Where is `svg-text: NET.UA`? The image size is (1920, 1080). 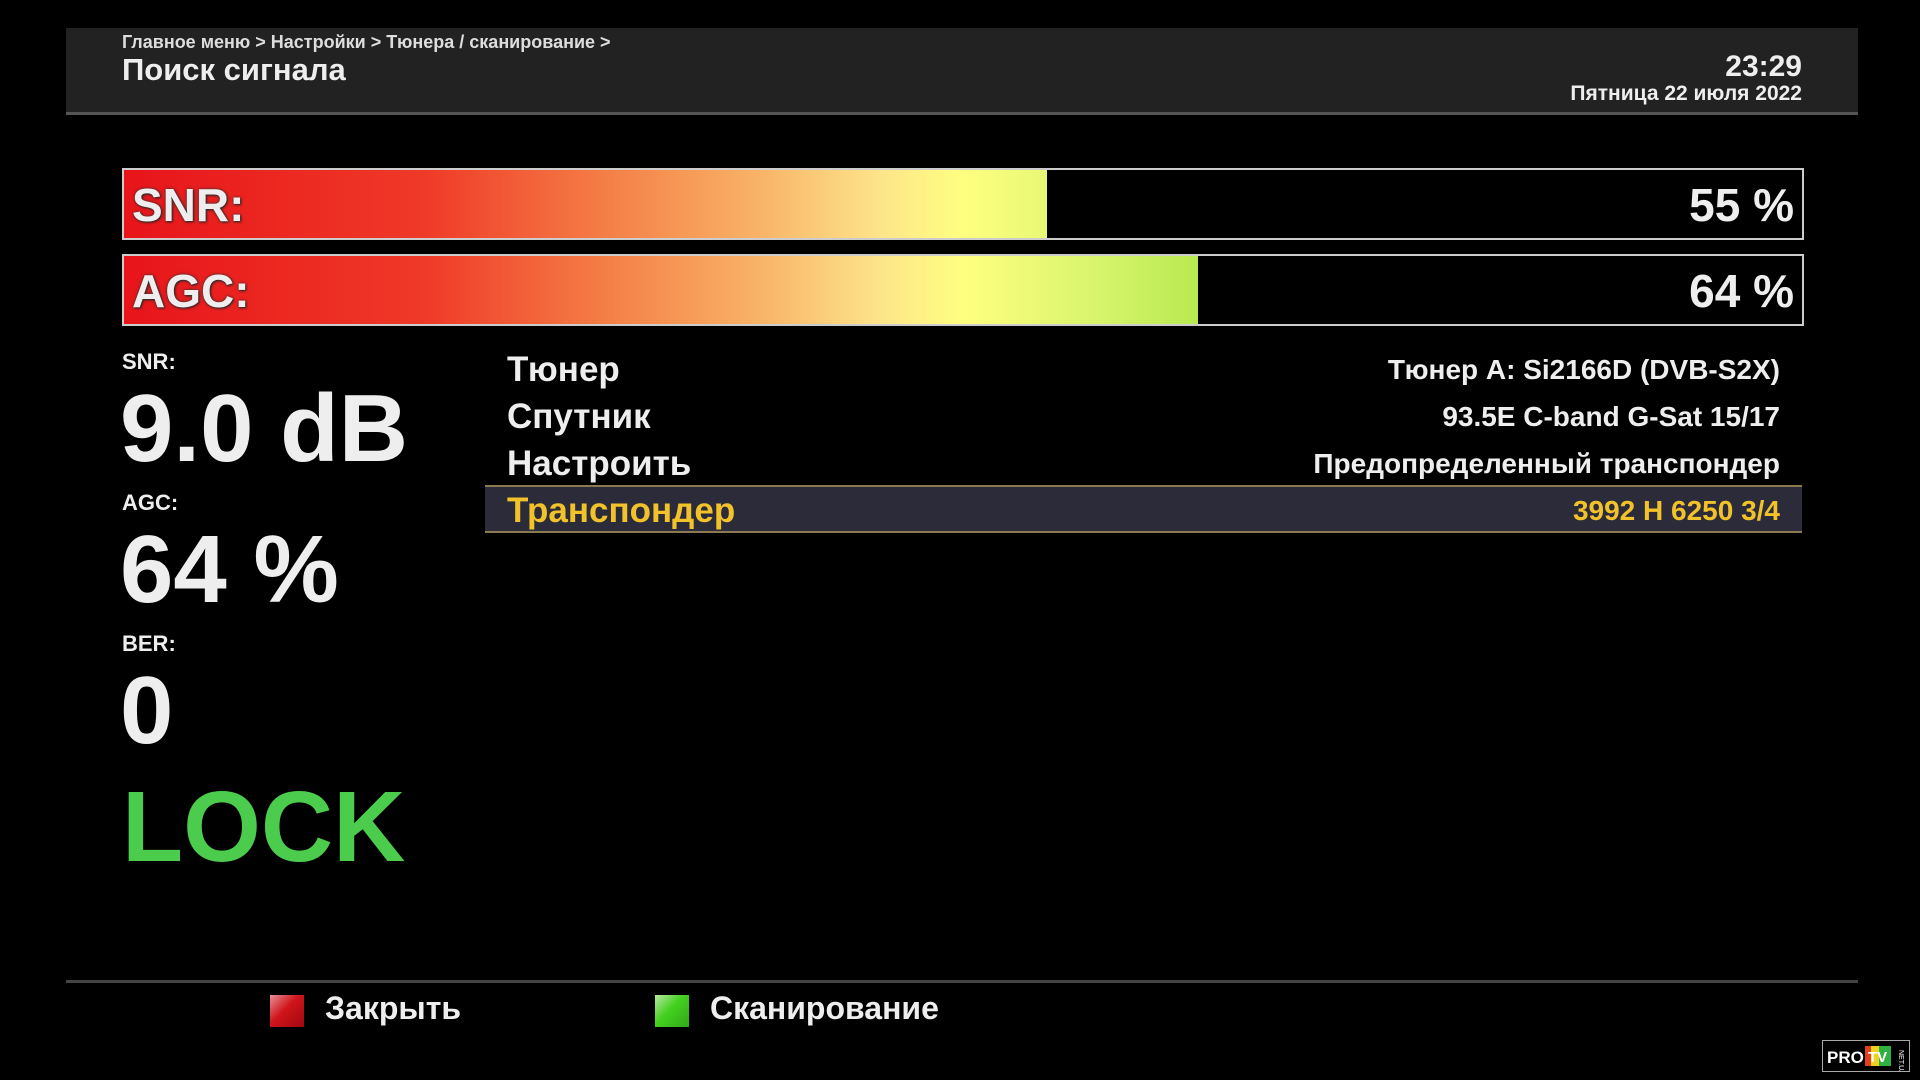 svg-text: NET.UA is located at coordinates (1900, 1060).